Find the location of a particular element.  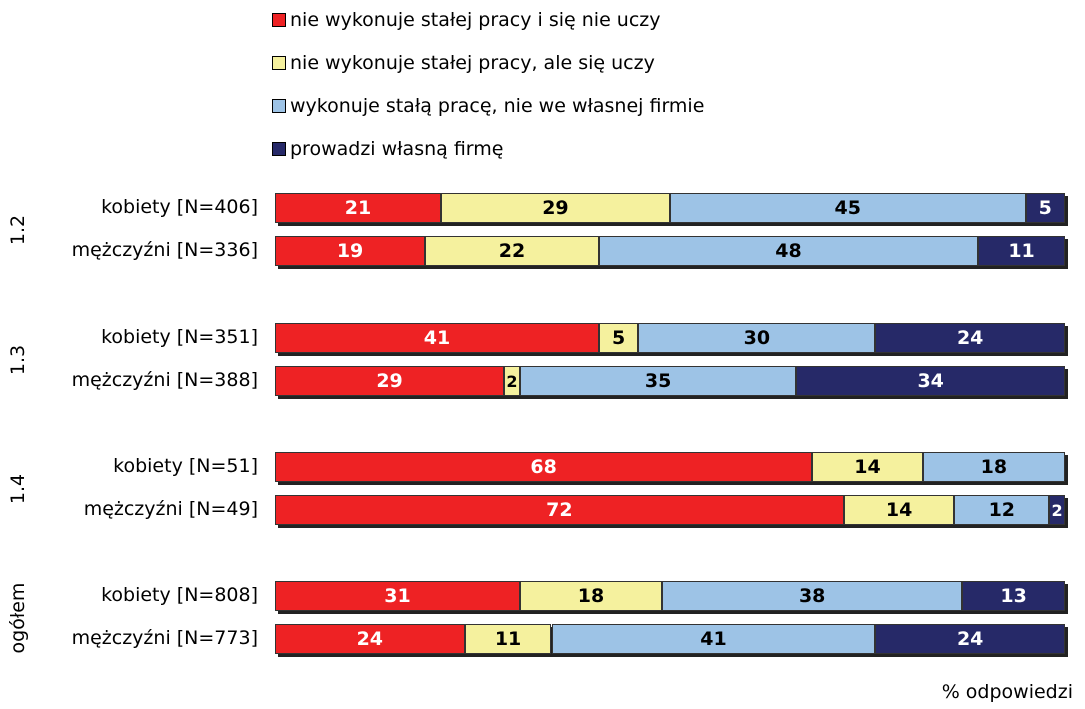

group-label: 1.4 is located at coordinates (18, 488).